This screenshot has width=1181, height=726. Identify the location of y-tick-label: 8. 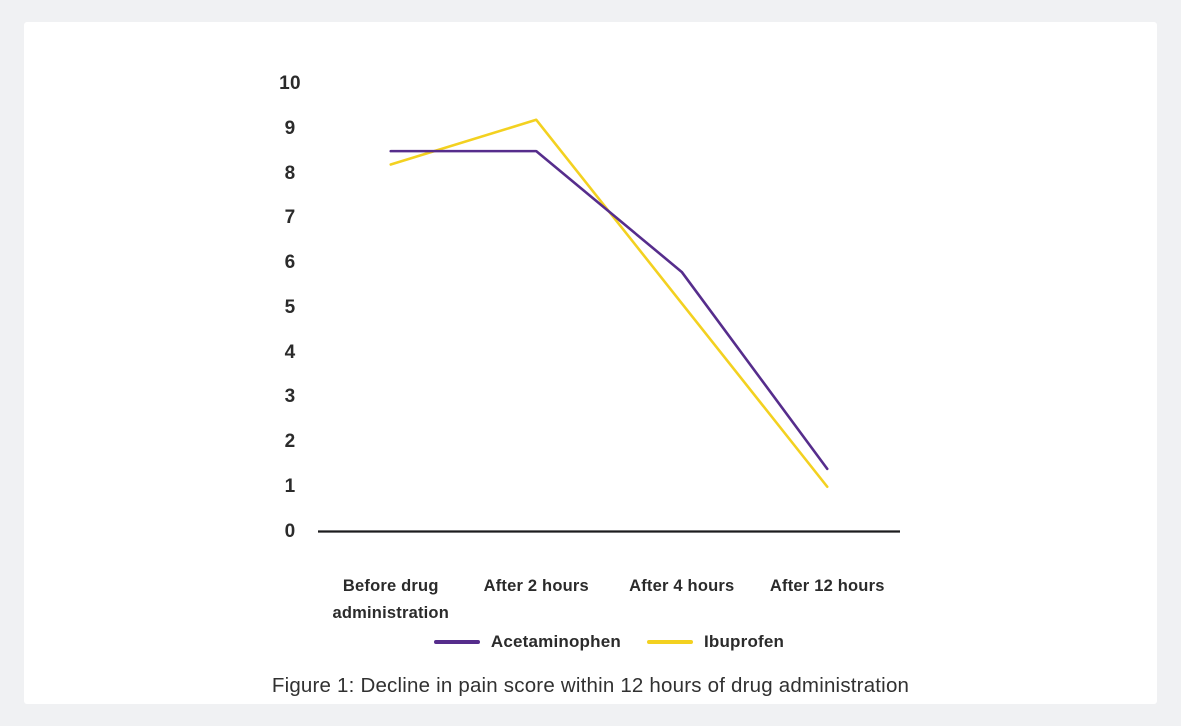
(290, 173).